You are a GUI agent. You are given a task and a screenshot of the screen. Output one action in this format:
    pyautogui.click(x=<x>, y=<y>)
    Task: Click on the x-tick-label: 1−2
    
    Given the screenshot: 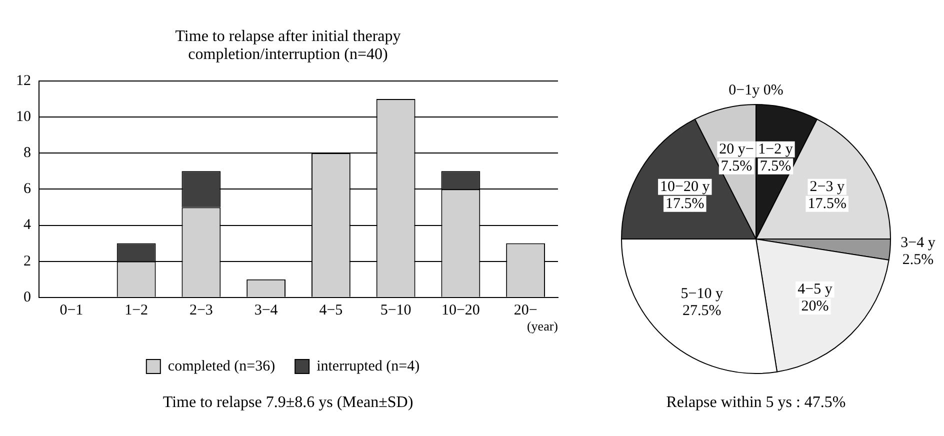 What is the action you would take?
    pyautogui.click(x=136, y=310)
    